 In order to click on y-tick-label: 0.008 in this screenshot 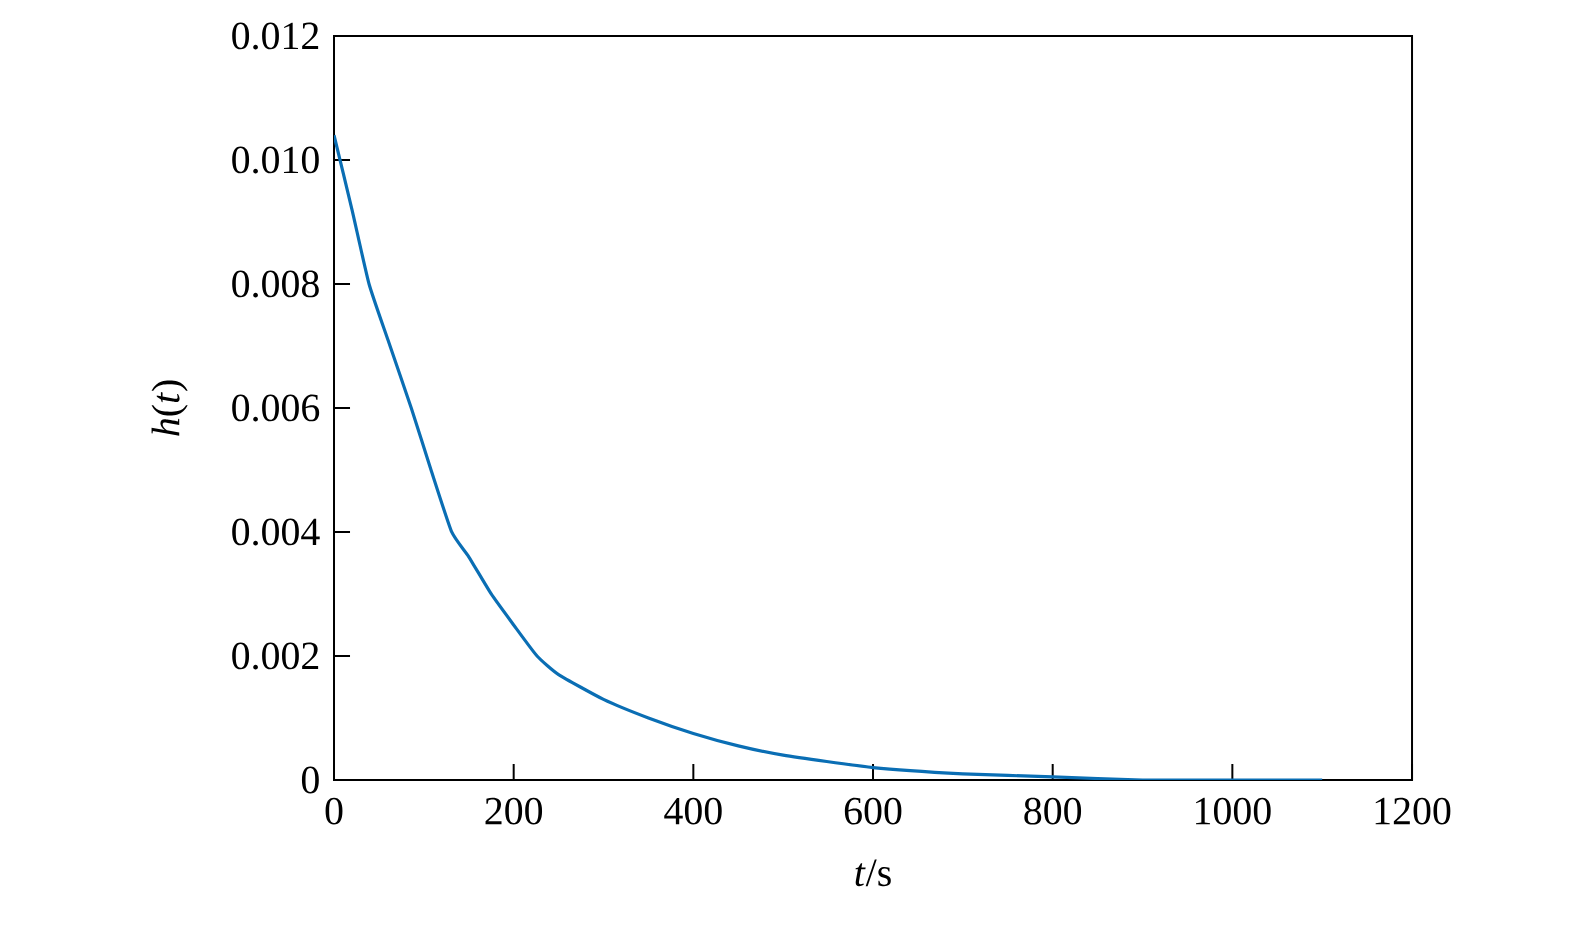, I will do `click(275, 284)`.